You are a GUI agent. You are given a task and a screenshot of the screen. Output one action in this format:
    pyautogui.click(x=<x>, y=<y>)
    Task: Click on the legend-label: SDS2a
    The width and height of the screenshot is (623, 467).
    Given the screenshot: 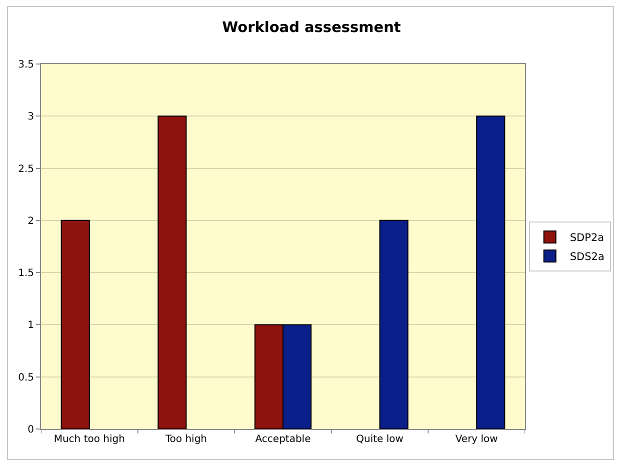 What is the action you would take?
    pyautogui.click(x=587, y=257)
    